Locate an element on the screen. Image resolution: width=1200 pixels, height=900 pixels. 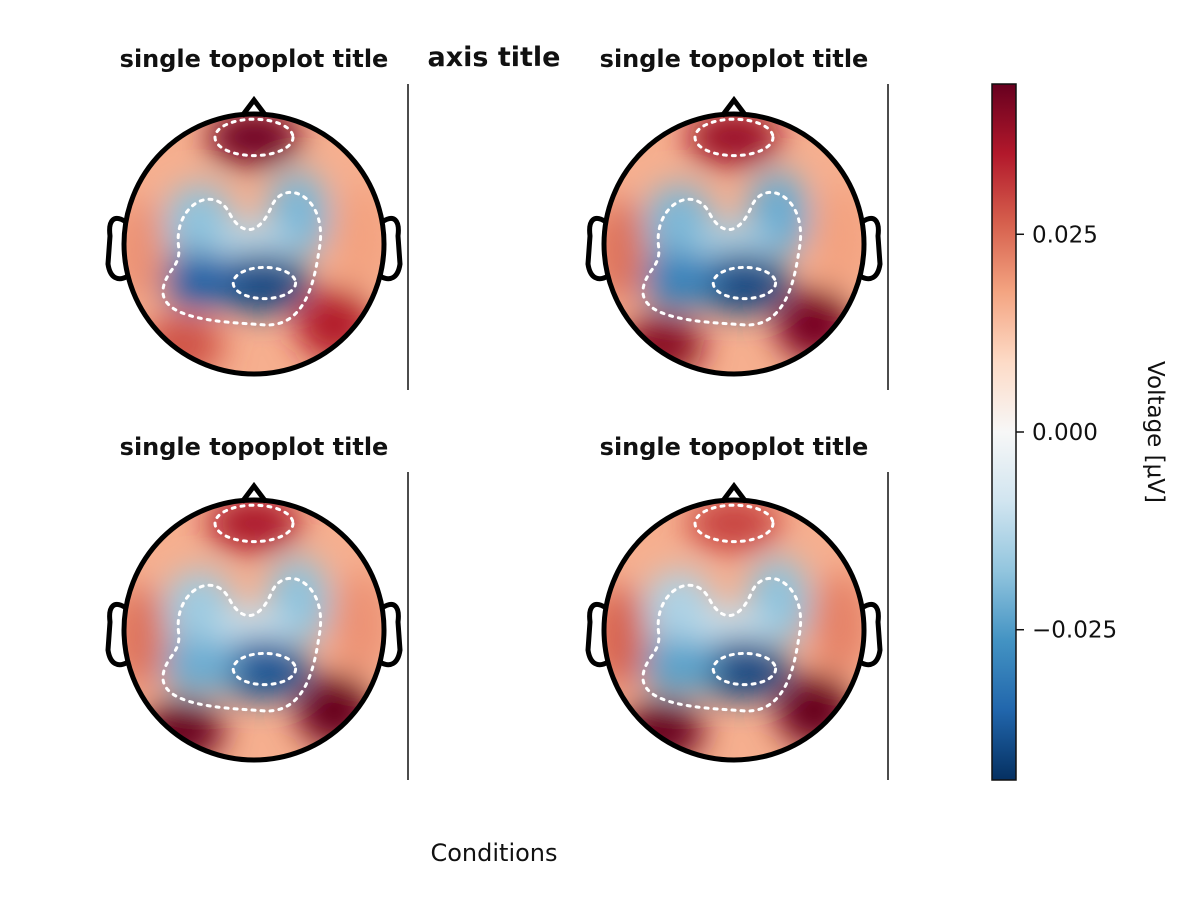
topoplot-title-2: single topoplot title is located at coordinates (734, 59).